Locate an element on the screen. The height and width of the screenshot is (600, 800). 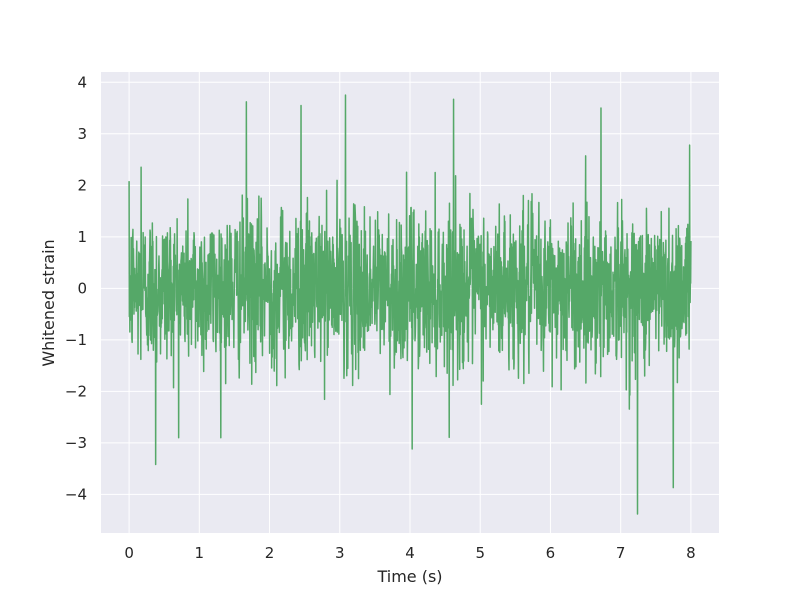
y-tick-label: −1 is located at coordinates (76, 340).